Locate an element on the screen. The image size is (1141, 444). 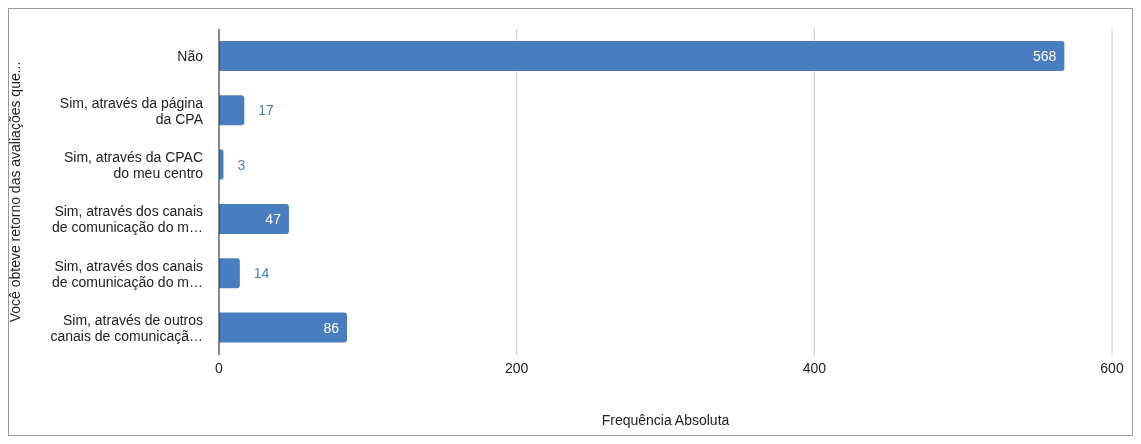
y-tick-label: Sim, através da página da CPA is located at coordinates (131, 110).